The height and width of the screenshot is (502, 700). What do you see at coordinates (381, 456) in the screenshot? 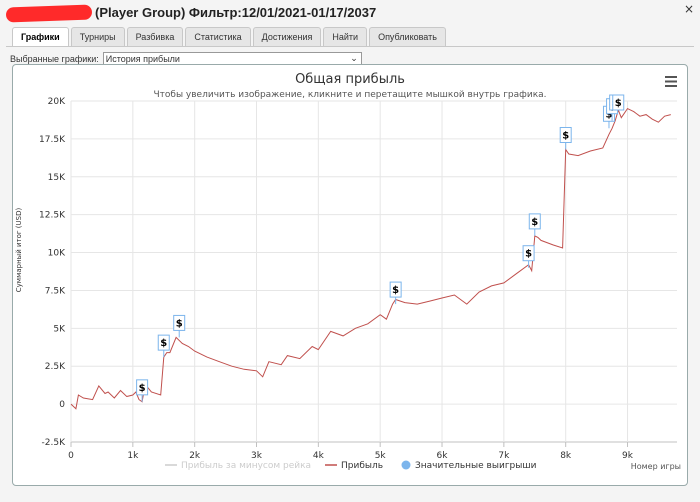
I see `x-tick-label: 5k` at bounding box center [381, 456].